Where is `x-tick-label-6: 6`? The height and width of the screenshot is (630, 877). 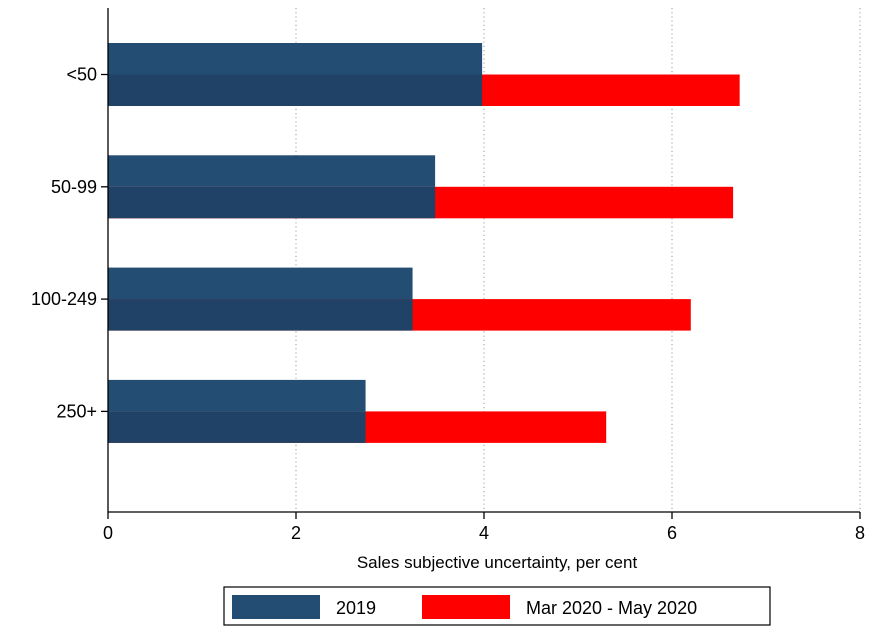 x-tick-label-6: 6 is located at coordinates (672, 533).